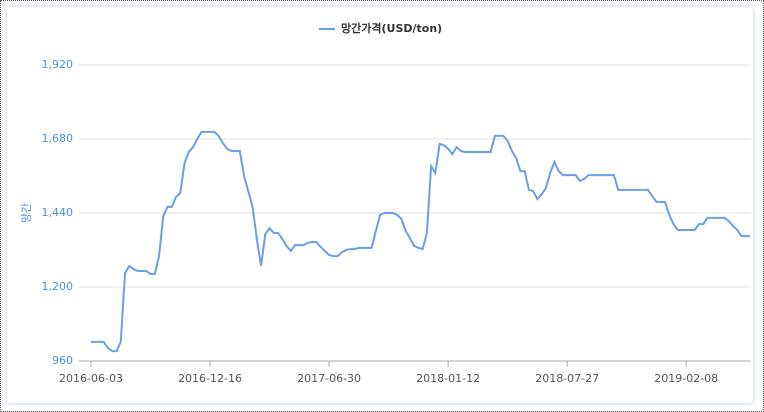 The image size is (764, 412). What do you see at coordinates (210, 378) in the screenshot?
I see `x-tick-label: 2016-12-16` at bounding box center [210, 378].